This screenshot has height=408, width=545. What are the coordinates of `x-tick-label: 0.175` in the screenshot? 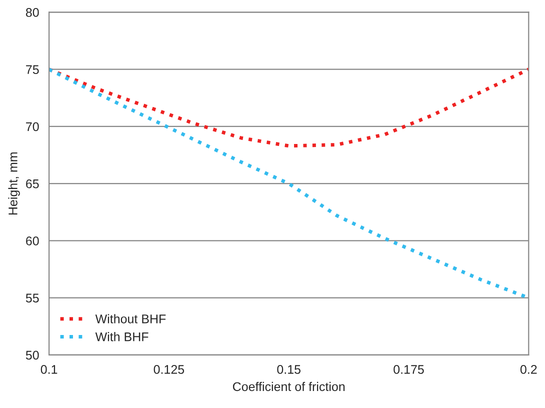 It's located at (409, 369).